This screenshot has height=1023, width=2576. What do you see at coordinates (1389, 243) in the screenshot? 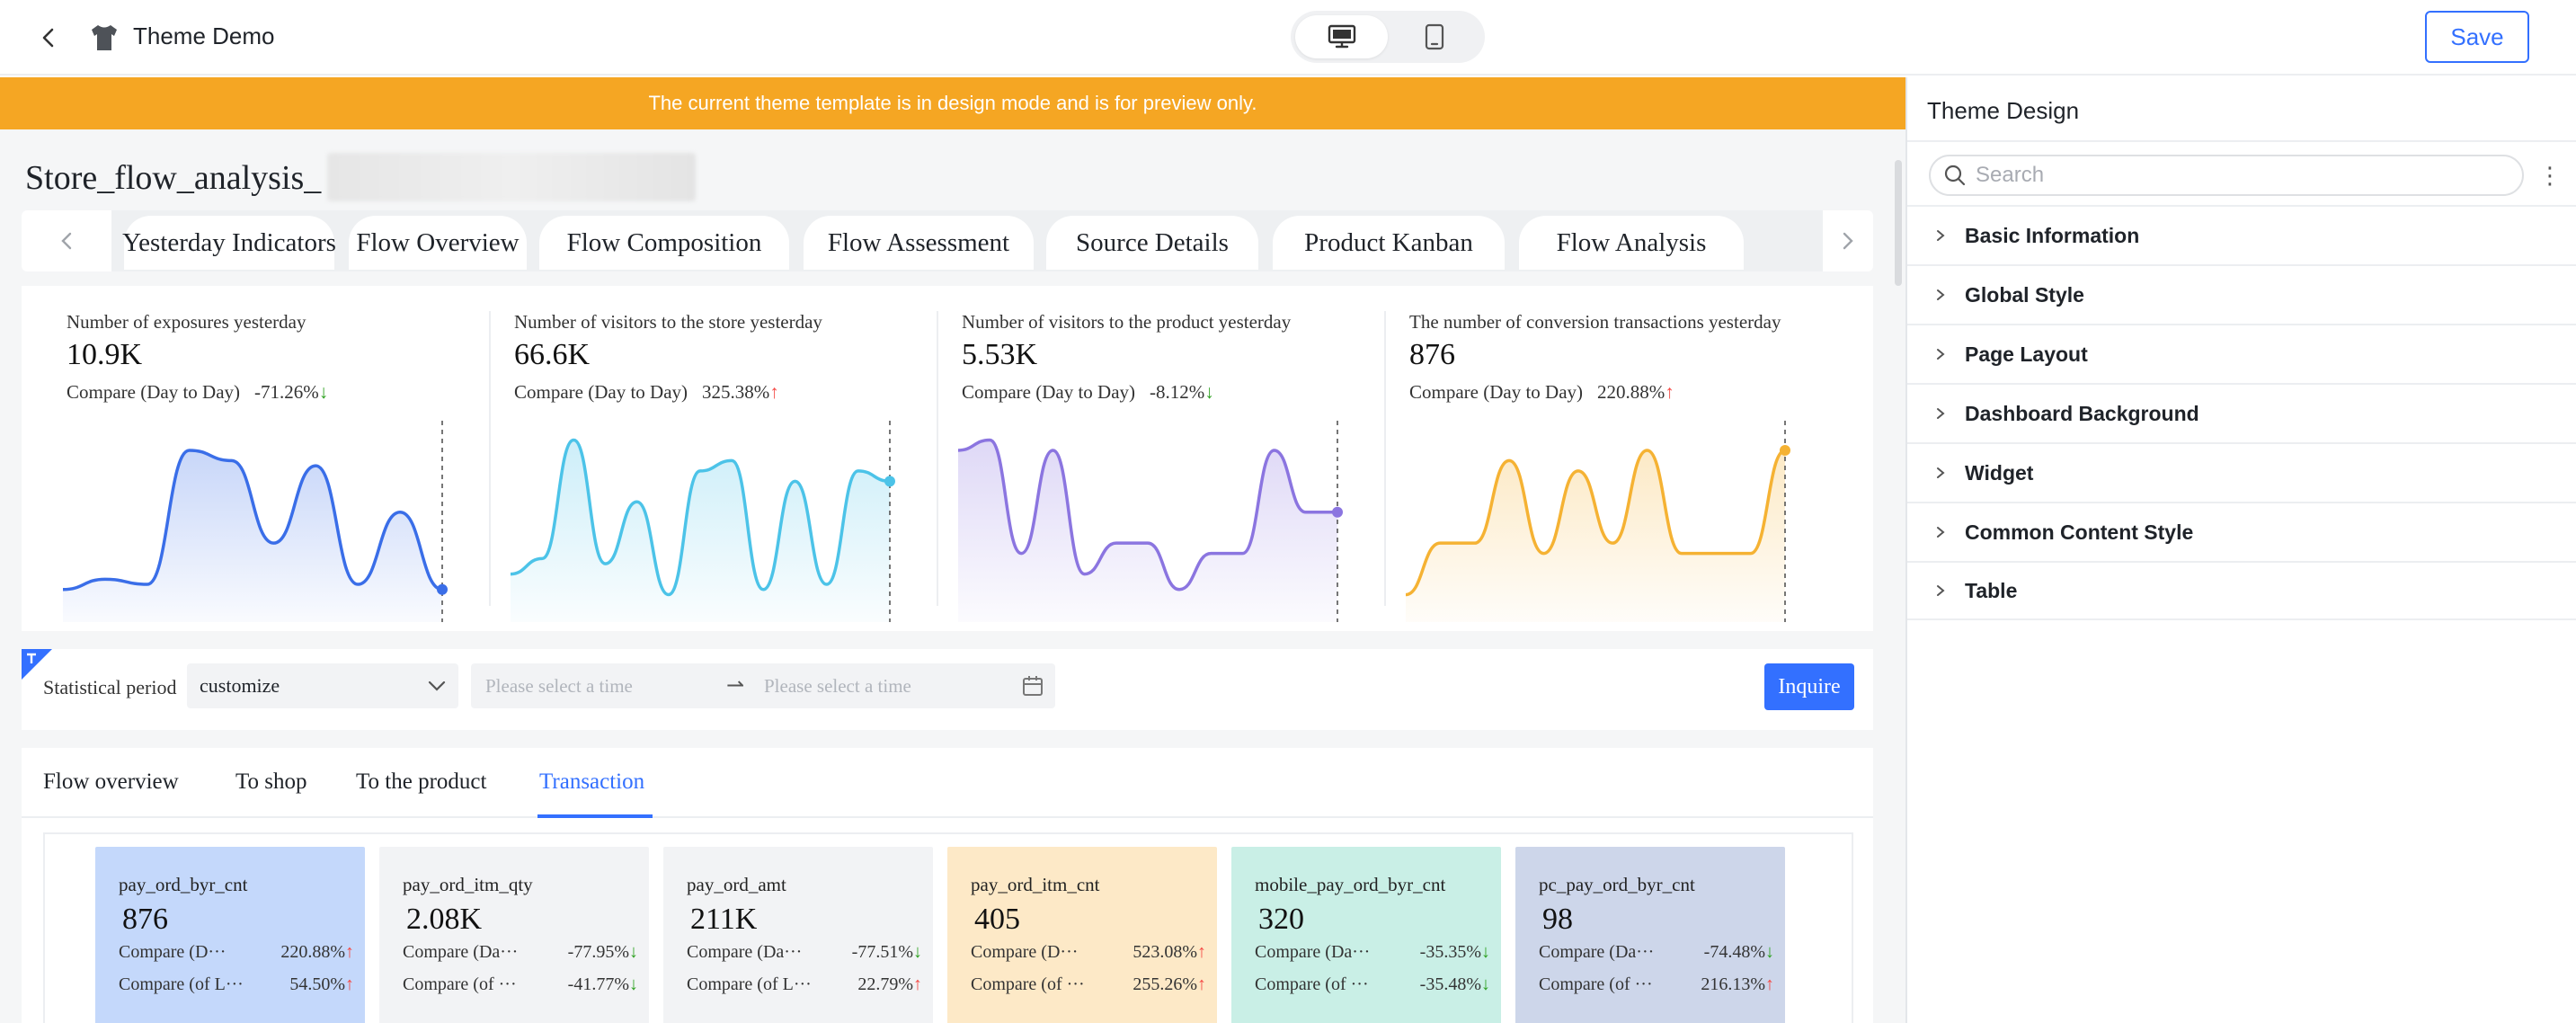
I see `tab-product-kanban: Product Kanban` at bounding box center [1389, 243].